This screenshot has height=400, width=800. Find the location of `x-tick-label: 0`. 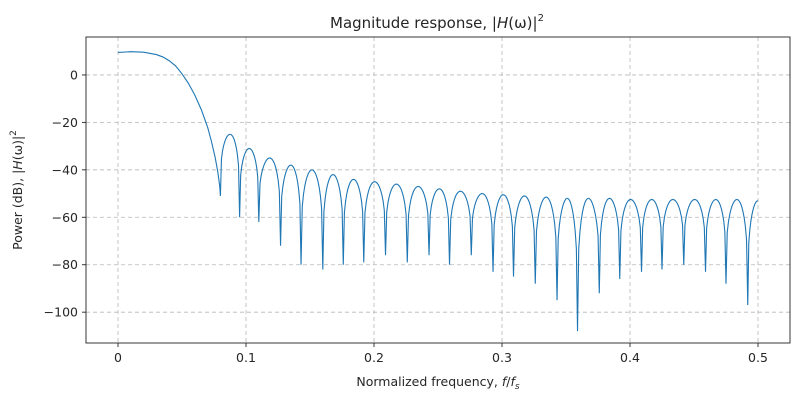

x-tick-label: 0 is located at coordinates (118, 357).